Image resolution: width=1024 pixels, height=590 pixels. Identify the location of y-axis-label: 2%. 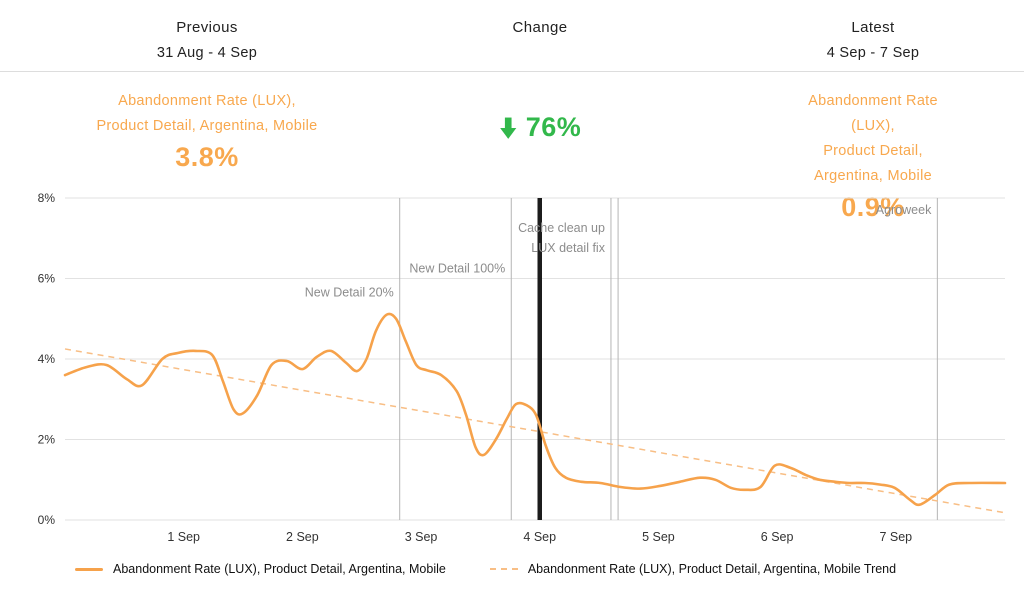
(47, 440).